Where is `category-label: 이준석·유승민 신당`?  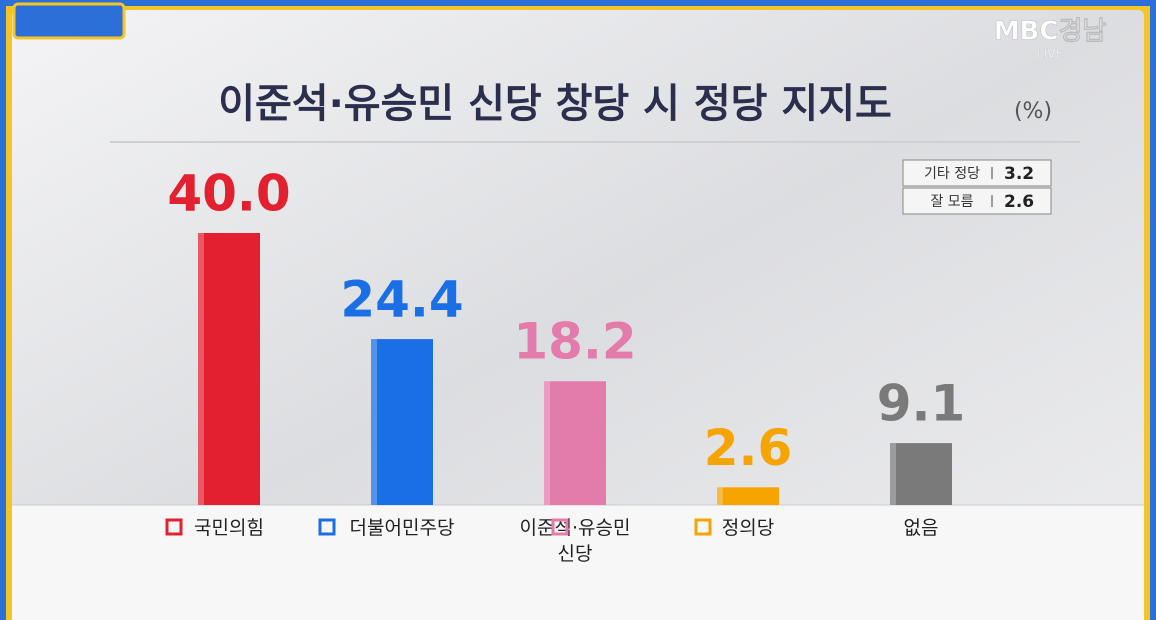 category-label: 이준석·유승민 신당 is located at coordinates (575, 541).